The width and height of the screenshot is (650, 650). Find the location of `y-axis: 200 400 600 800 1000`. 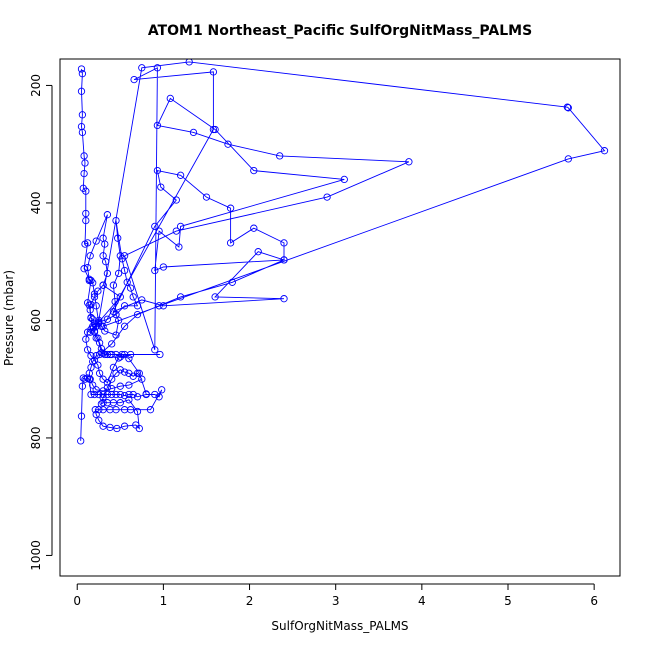

y-axis: 200 400 600 800 1000 is located at coordinates (41, 322).